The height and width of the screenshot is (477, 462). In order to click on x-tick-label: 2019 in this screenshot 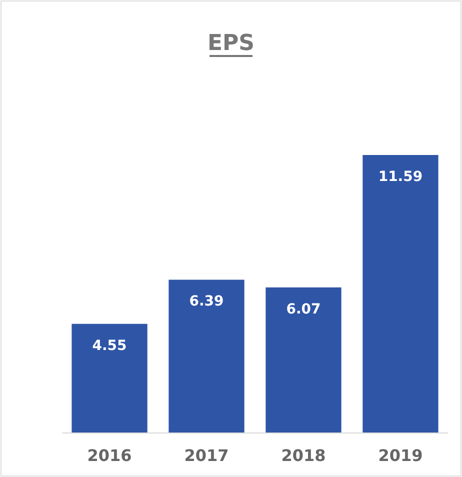, I will do `click(400, 455)`.